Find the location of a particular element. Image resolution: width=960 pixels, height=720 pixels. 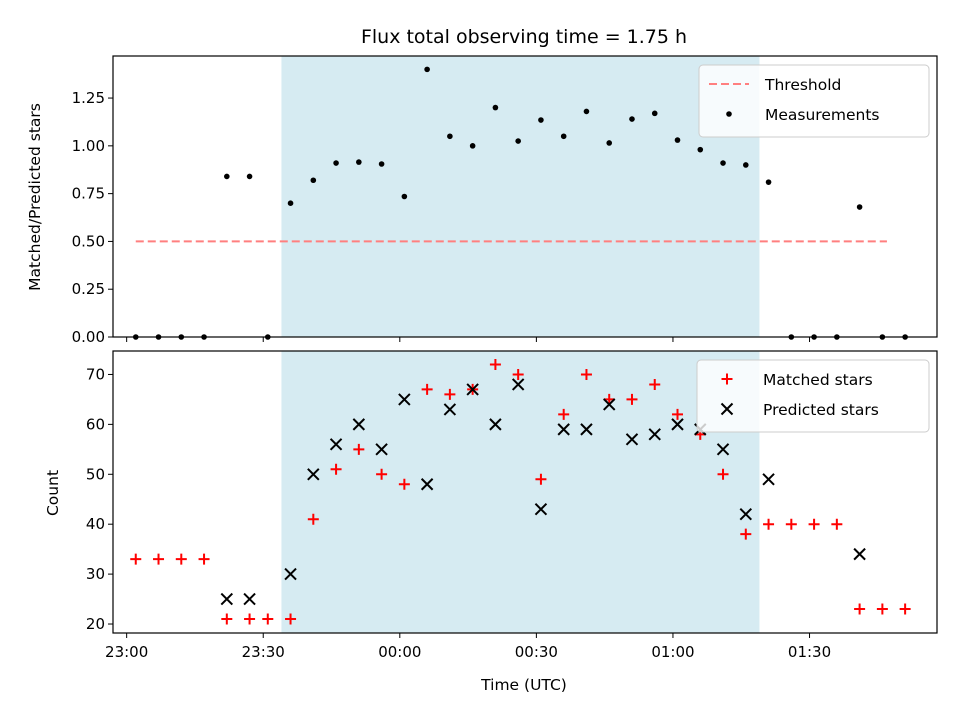

top-y-tick-label: 0.00 is located at coordinates (88, 337).